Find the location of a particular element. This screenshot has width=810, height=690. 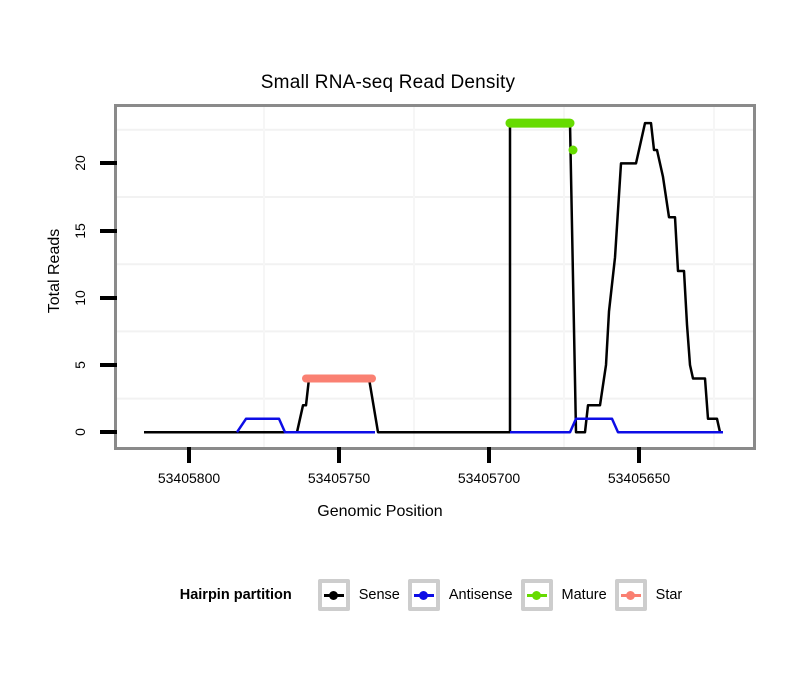

y-axis-label: Total Reads is located at coordinates (54, 271).